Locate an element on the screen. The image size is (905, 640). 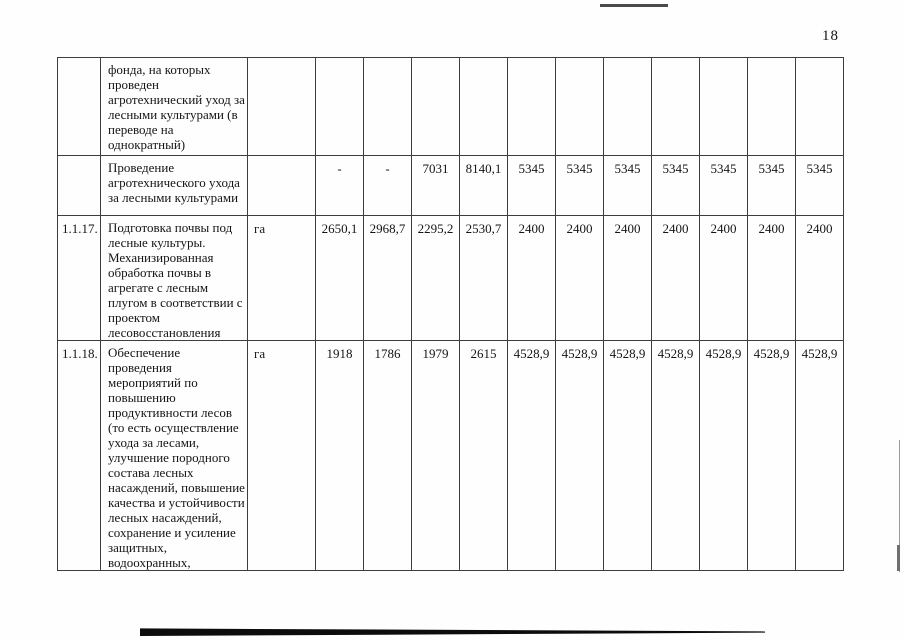
value-cell: 1979 is located at coordinates (435, 455).